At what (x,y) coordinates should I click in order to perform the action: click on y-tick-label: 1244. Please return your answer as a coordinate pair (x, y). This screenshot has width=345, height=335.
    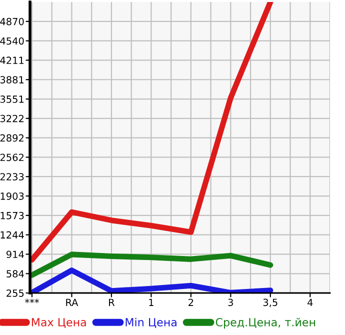
    Looking at the image, I should click on (12, 234).